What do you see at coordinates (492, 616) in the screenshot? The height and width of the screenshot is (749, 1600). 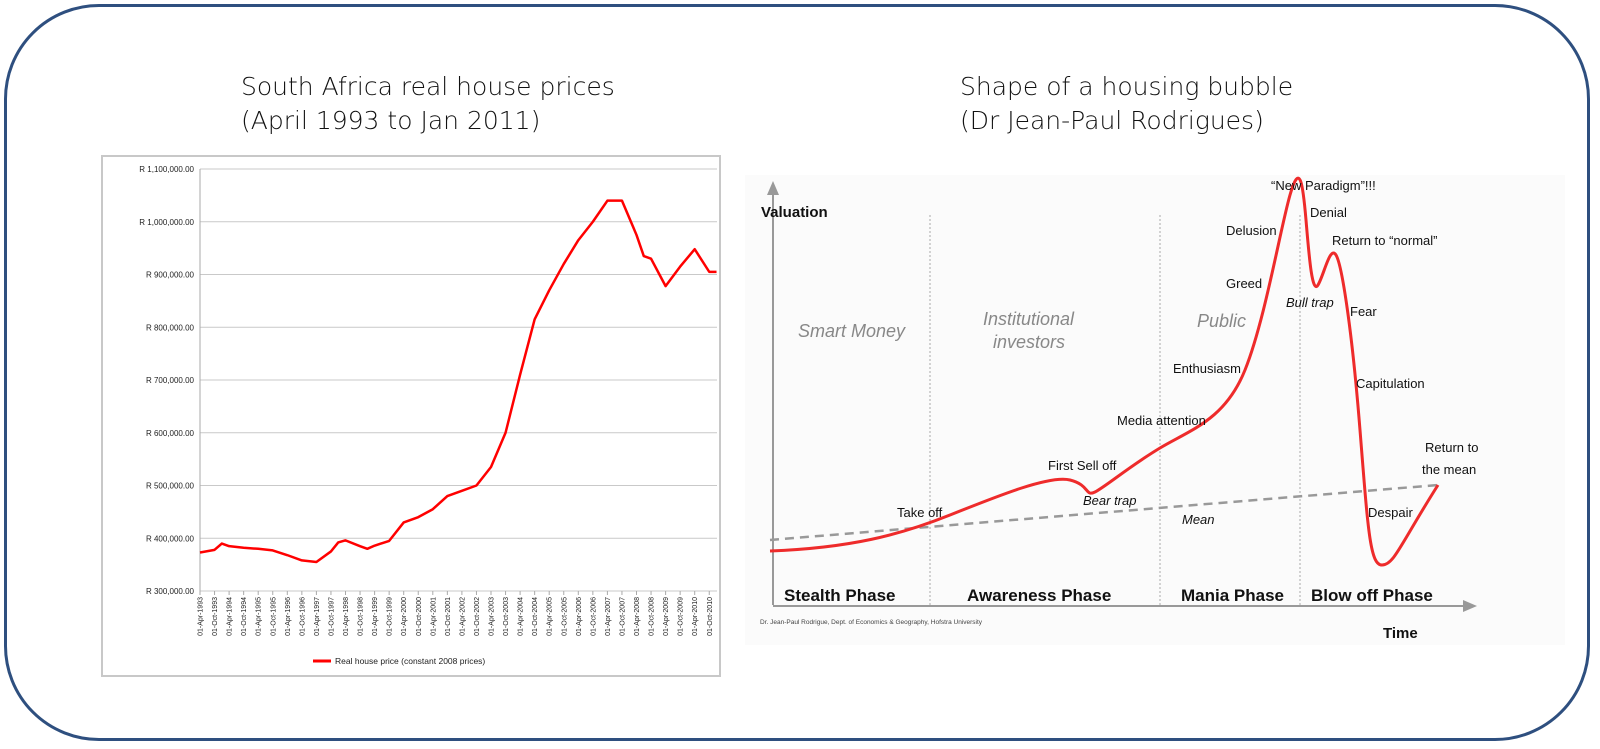 I see `x-tick-label: 01-Apr-2003` at bounding box center [492, 616].